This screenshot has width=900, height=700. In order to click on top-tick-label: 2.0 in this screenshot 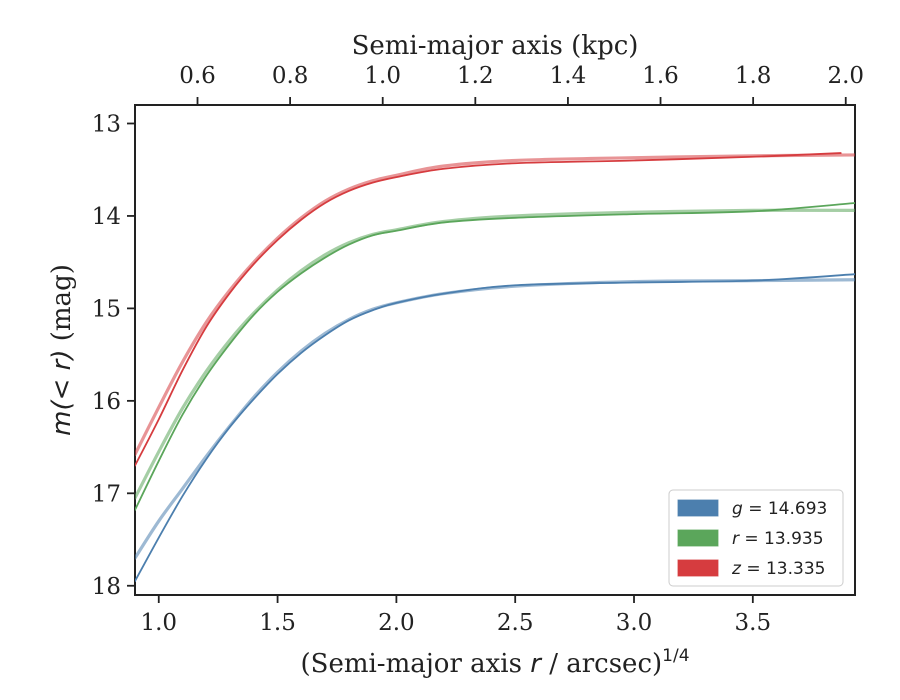, I will do `click(845, 76)`.